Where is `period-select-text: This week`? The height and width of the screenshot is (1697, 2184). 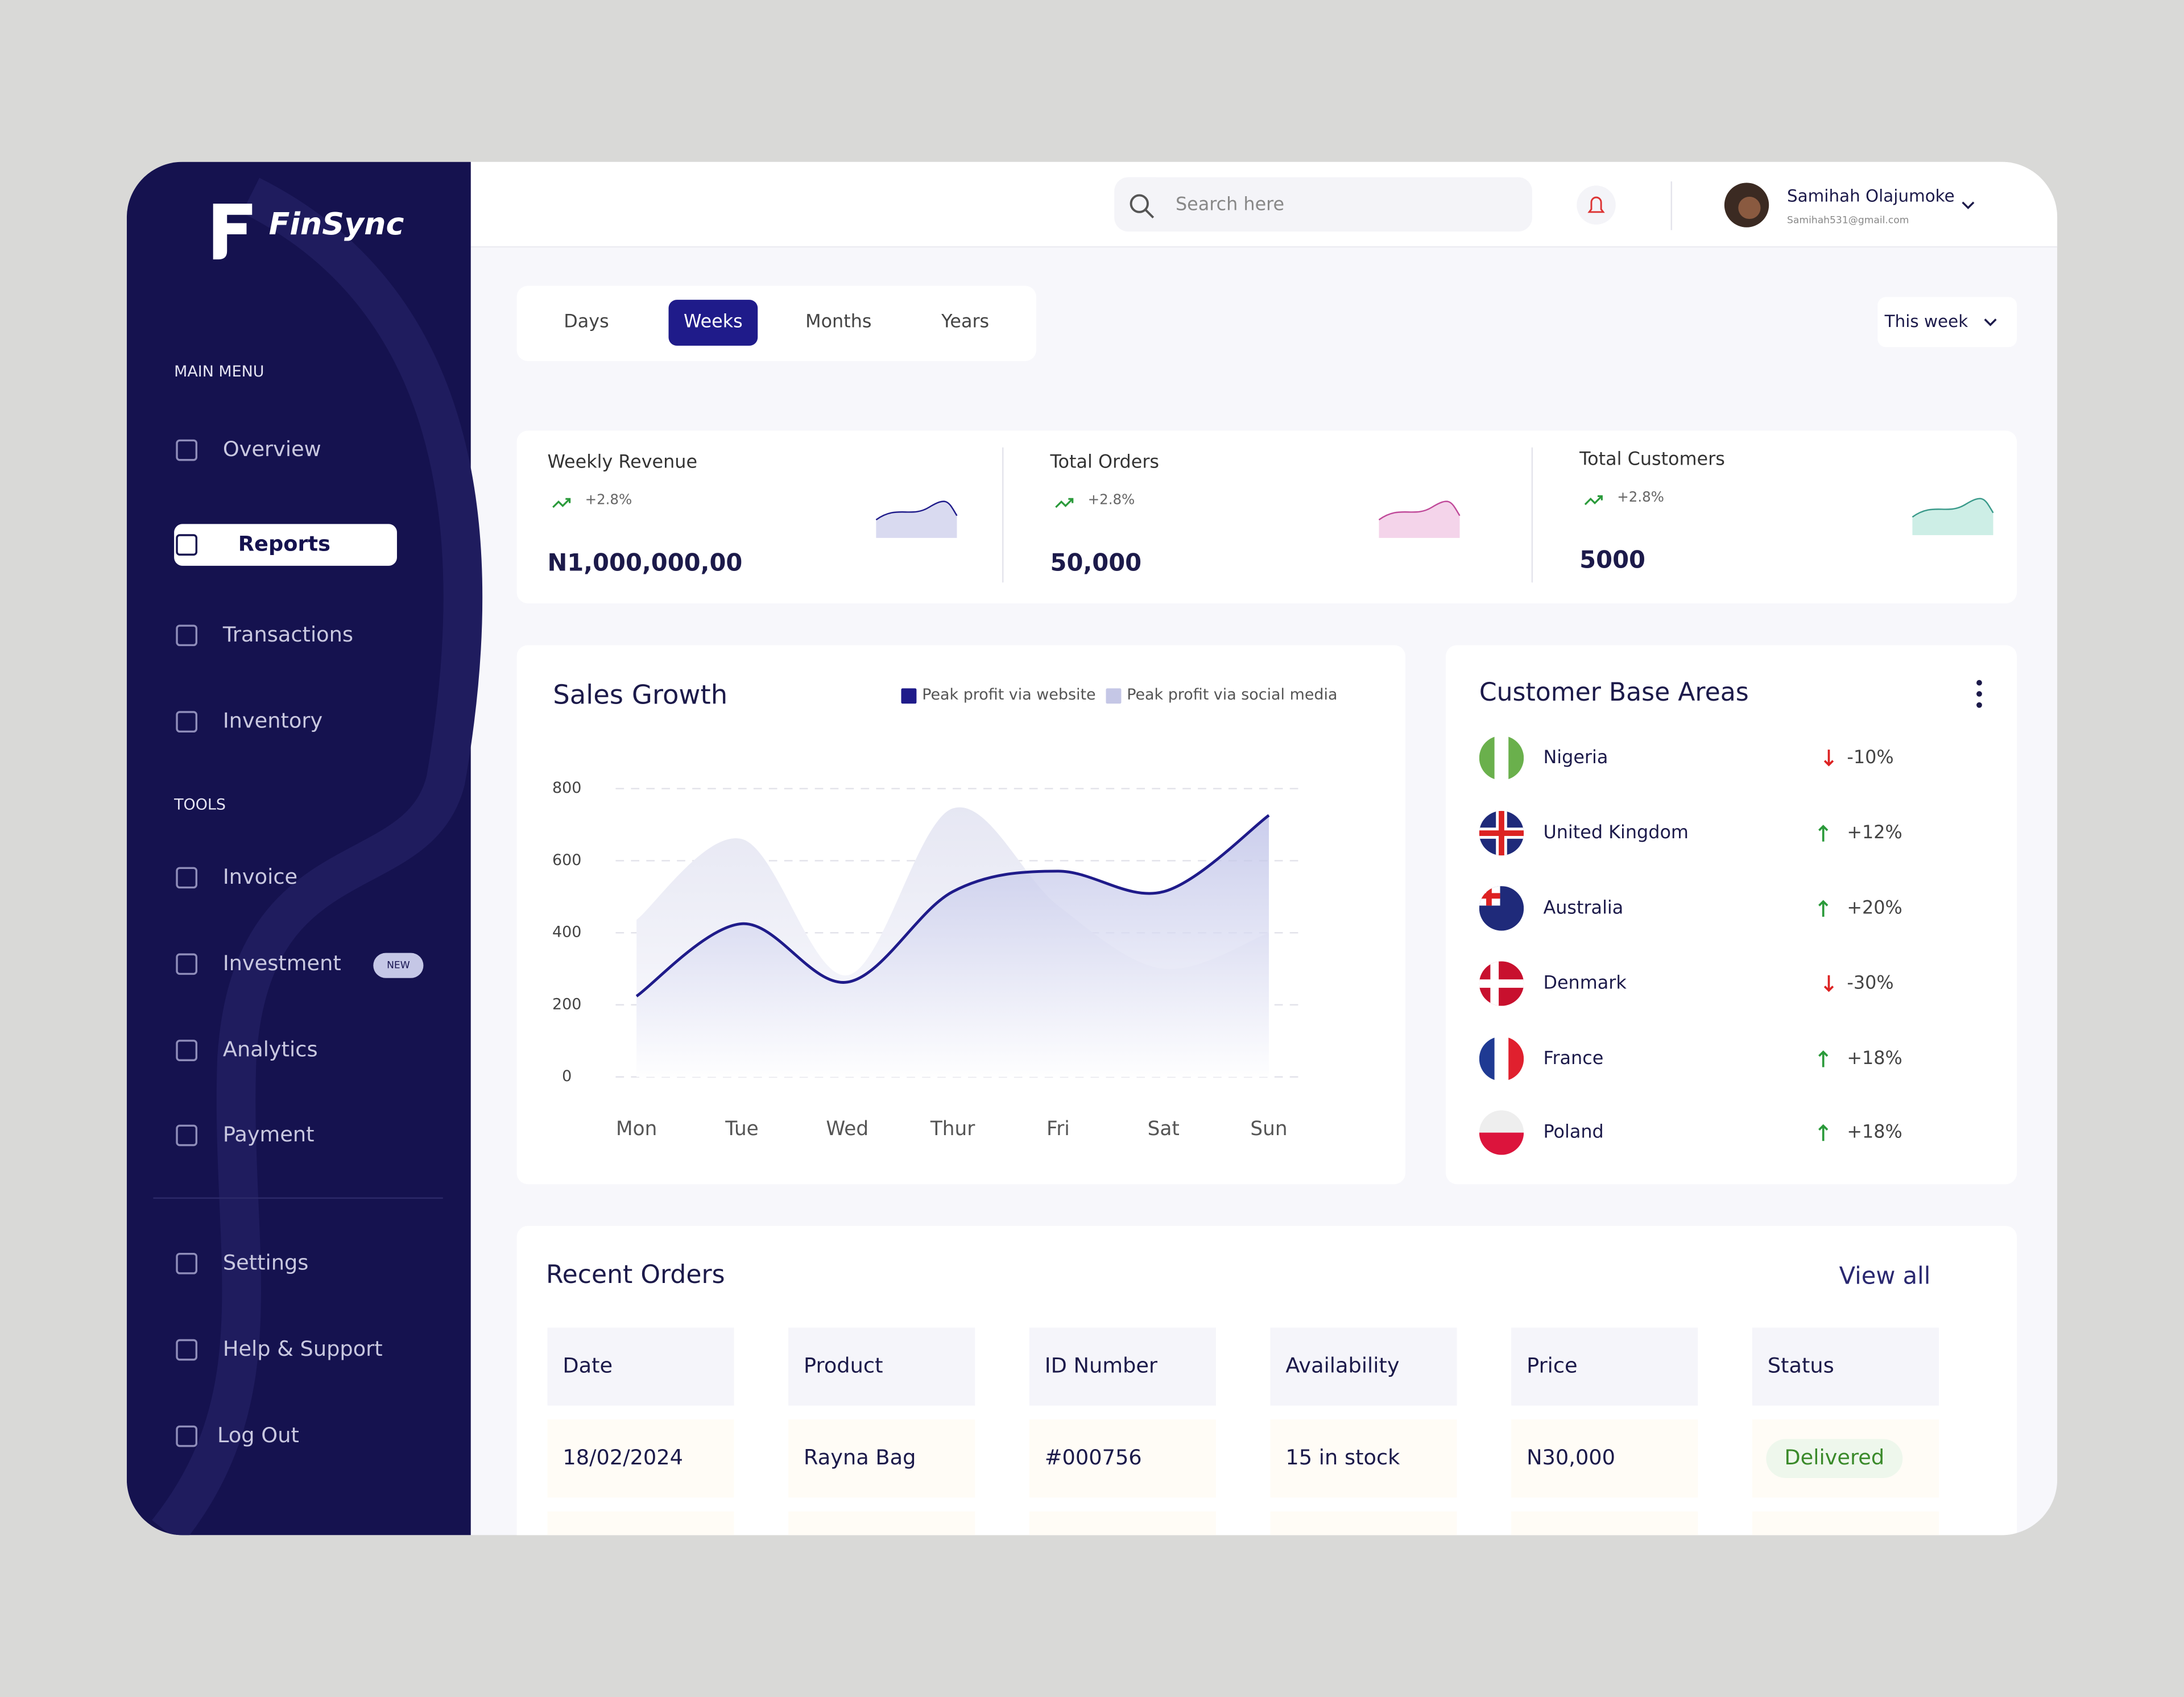 period-select-text: This week is located at coordinates (1926, 321).